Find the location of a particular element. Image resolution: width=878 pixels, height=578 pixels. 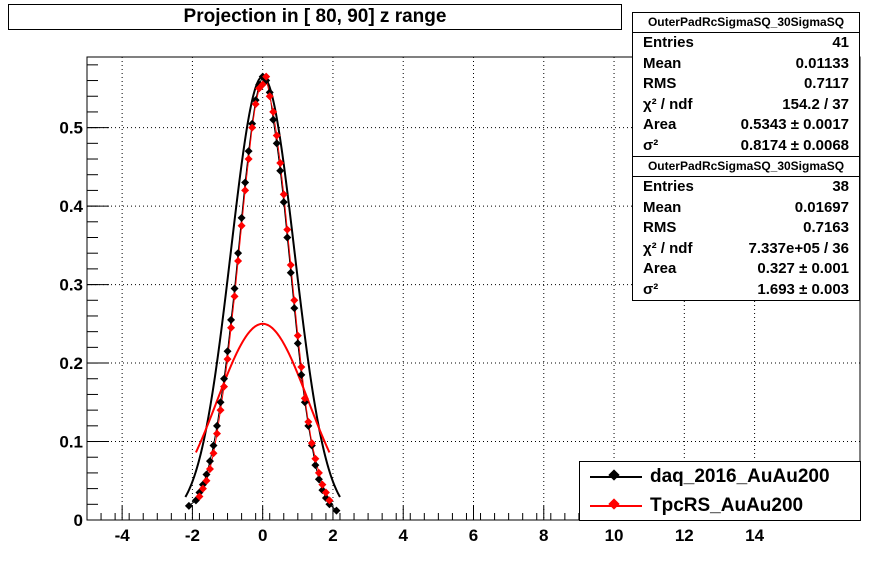

stats-value: 7.337e+05 / 36 is located at coordinates (798, 248).